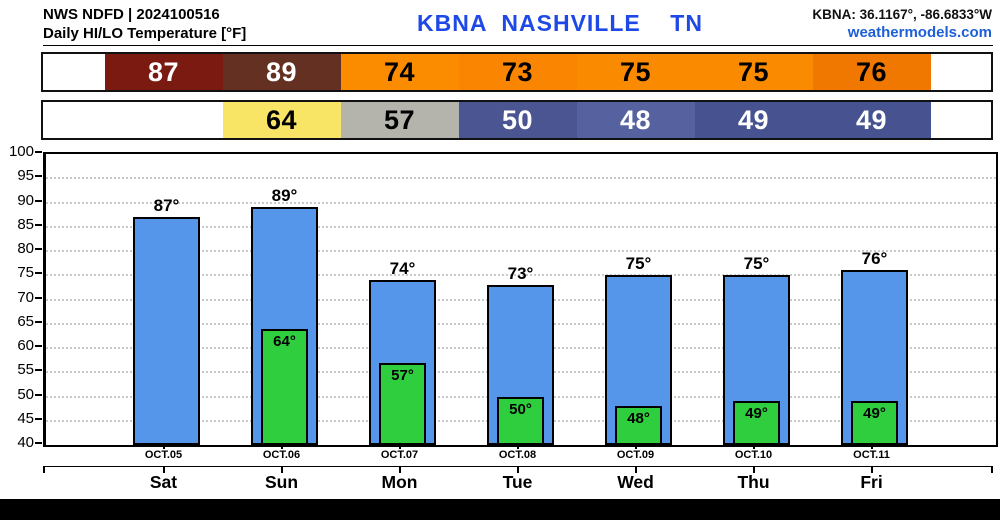 This screenshot has width=1000, height=520. I want to click on lo-cell: 48, so click(635, 120).